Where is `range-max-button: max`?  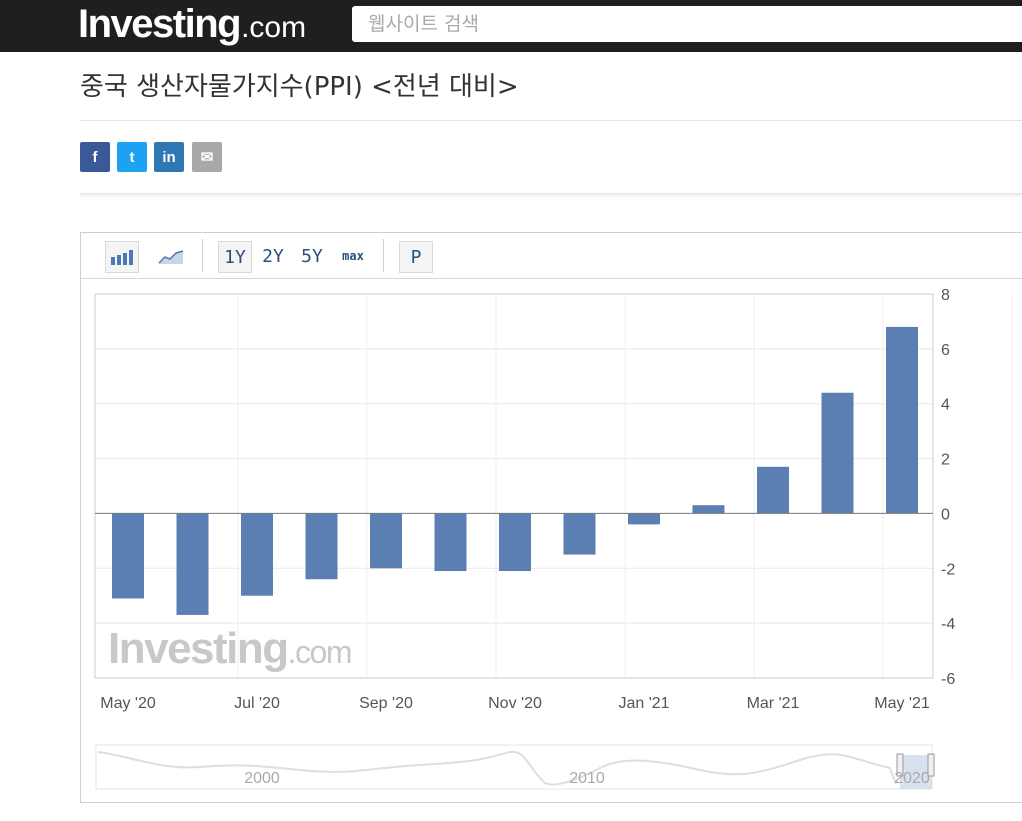 range-max-button: max is located at coordinates (353, 256).